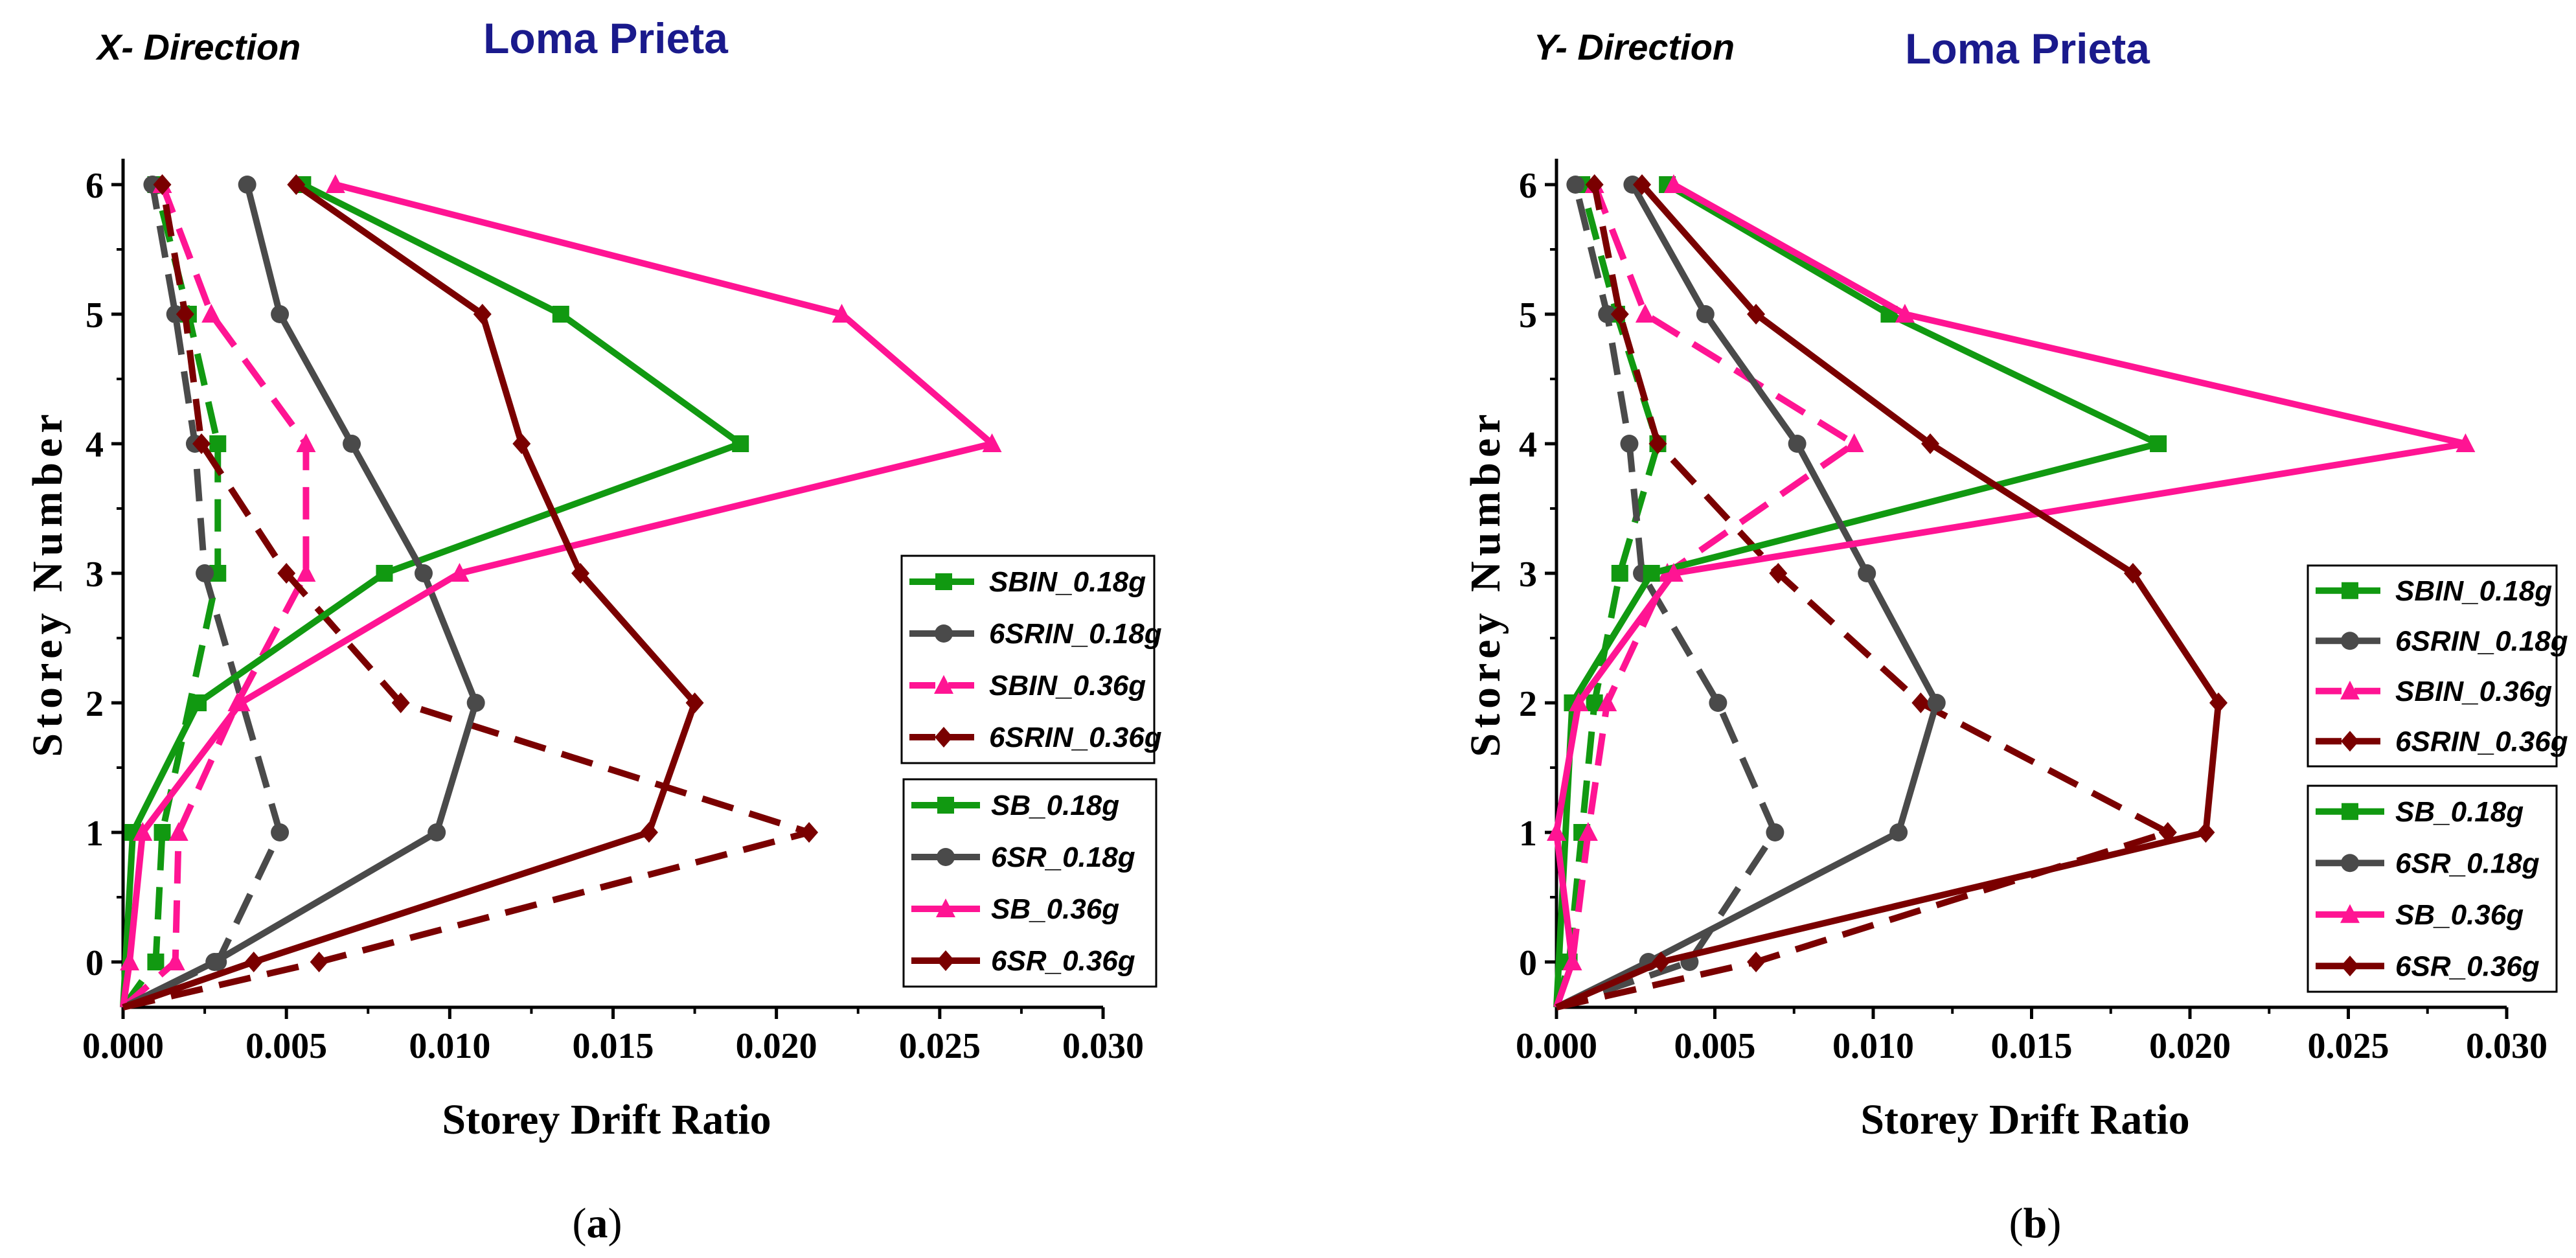 This screenshot has height=1258, width=2576. I want to click on legend-item: 6SR_0.18g, so click(1023, 857).